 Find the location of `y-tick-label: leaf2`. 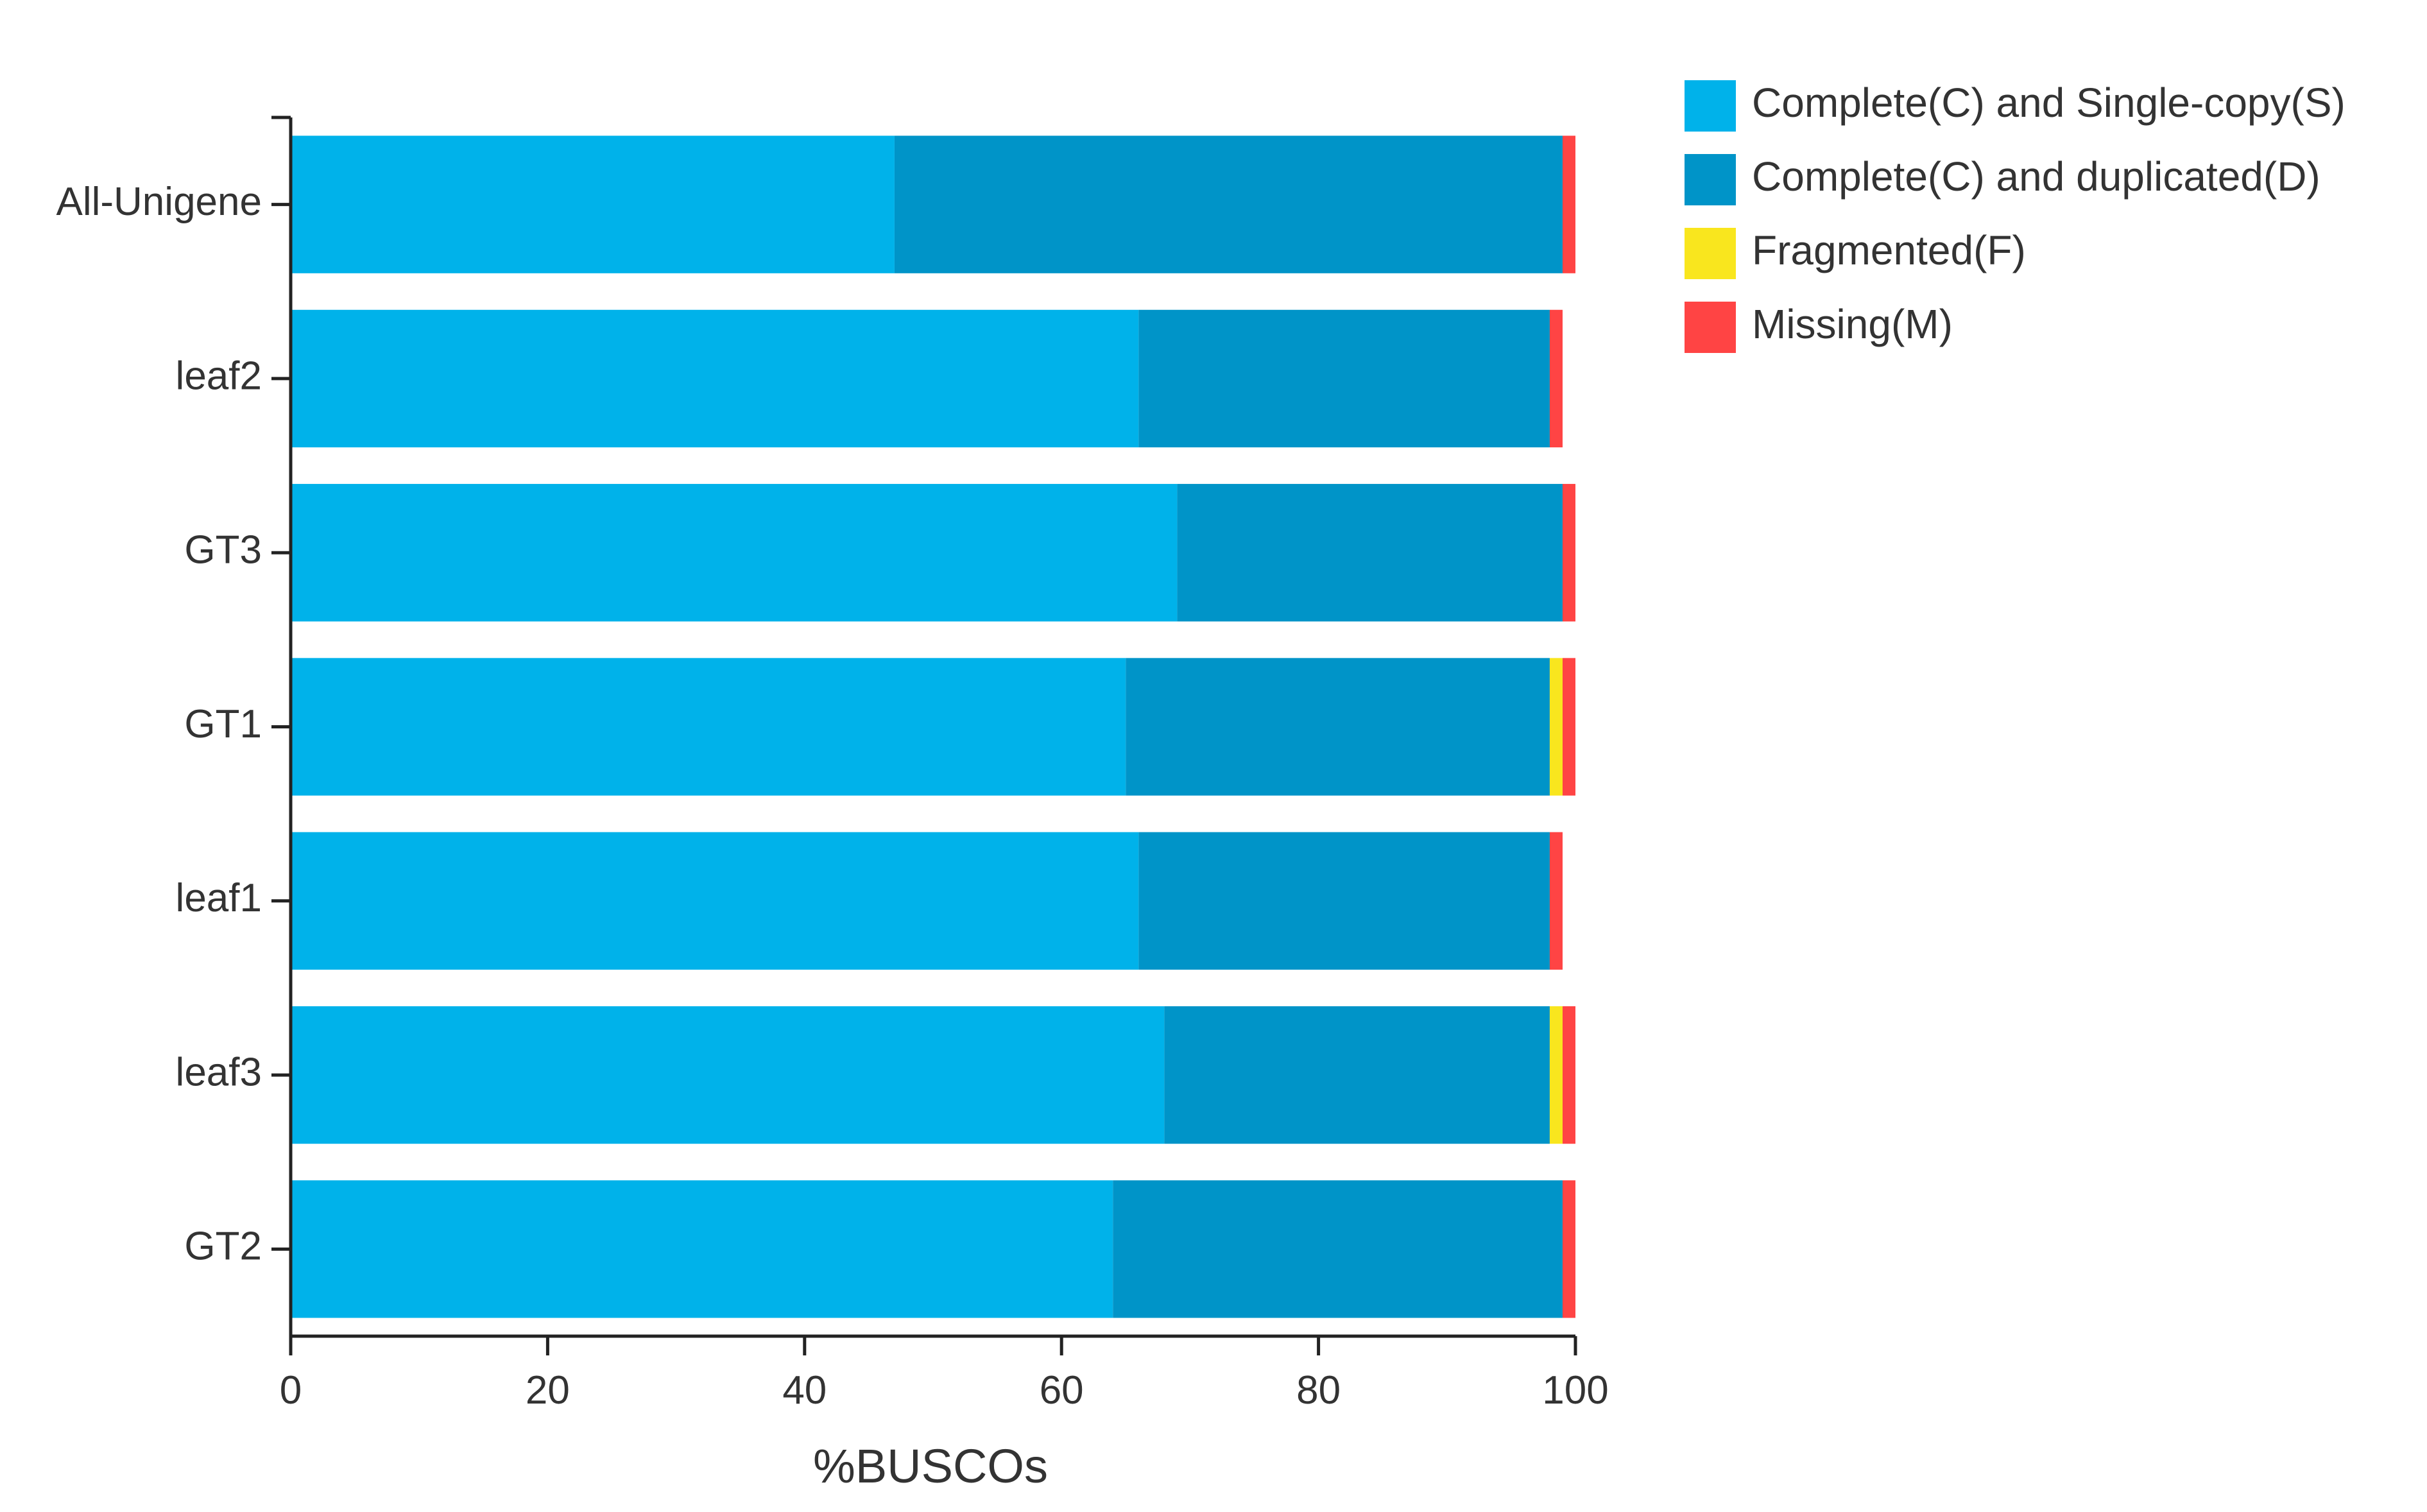

y-tick-label: leaf2 is located at coordinates (219, 376).